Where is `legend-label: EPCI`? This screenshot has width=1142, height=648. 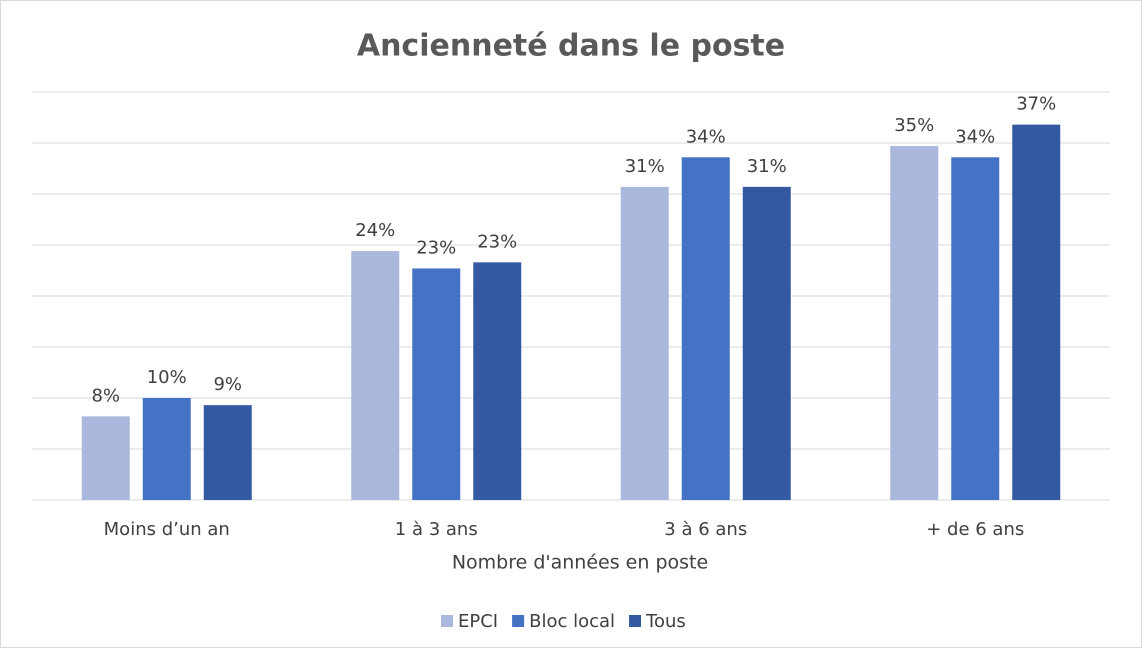
legend-label: EPCI is located at coordinates (478, 621).